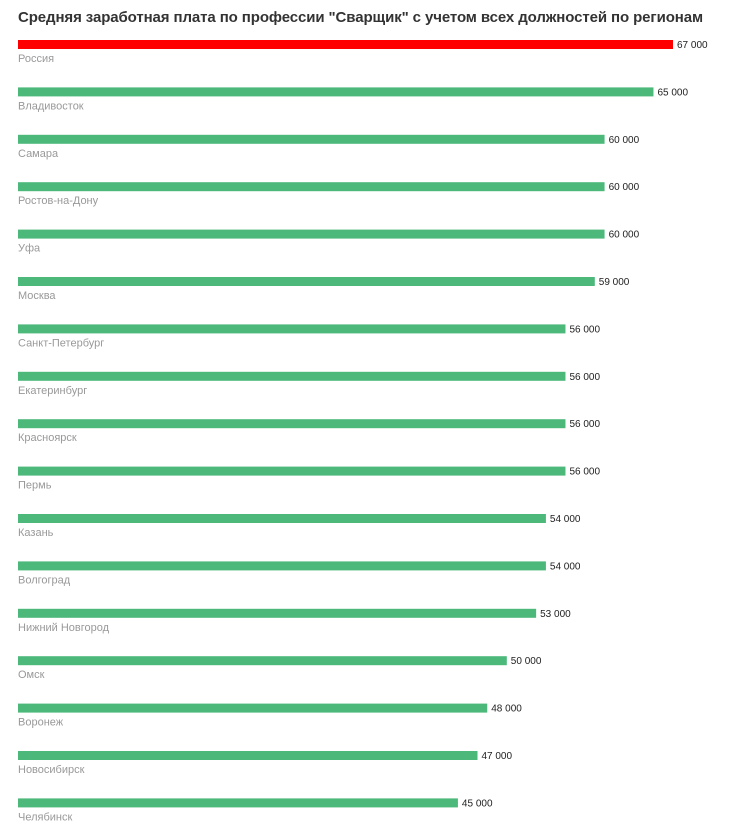 This screenshot has width=736, height=833. What do you see at coordinates (692, 45) in the screenshot?
I see `bar-value-label: 67 000` at bounding box center [692, 45].